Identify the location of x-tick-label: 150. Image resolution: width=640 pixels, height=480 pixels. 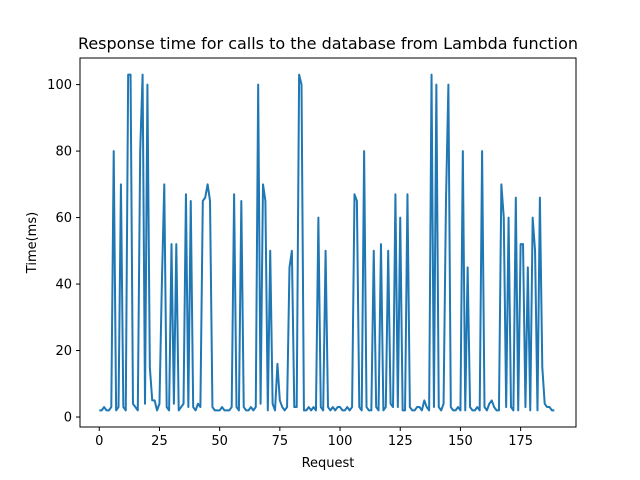
(460, 441).